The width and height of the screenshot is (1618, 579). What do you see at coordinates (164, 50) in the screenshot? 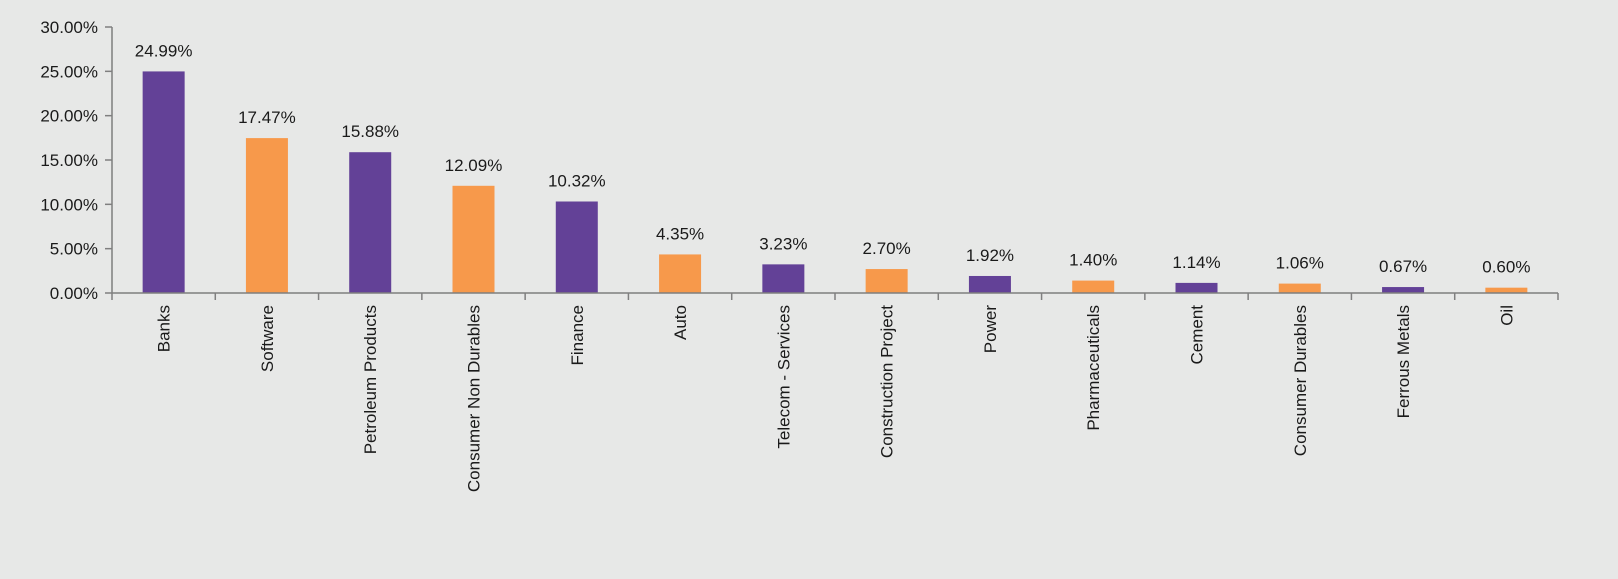
I see `data-label: 24.99%` at bounding box center [164, 50].